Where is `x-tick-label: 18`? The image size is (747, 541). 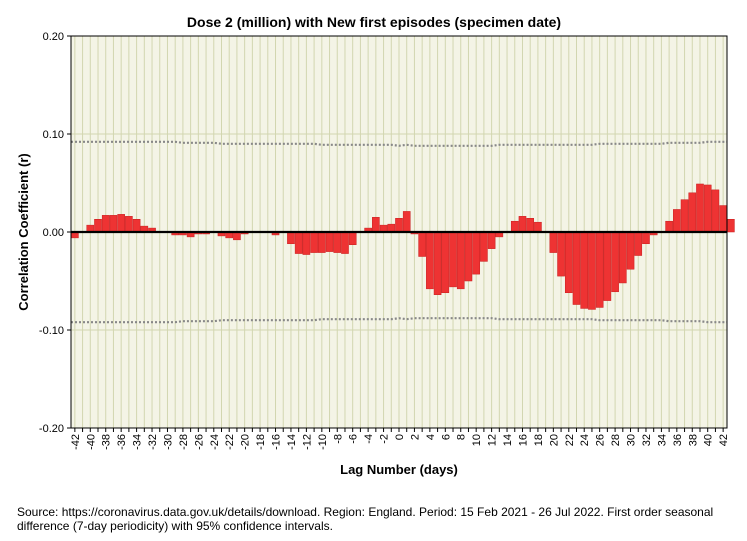 x-tick-label: 18 is located at coordinates (539, 440).